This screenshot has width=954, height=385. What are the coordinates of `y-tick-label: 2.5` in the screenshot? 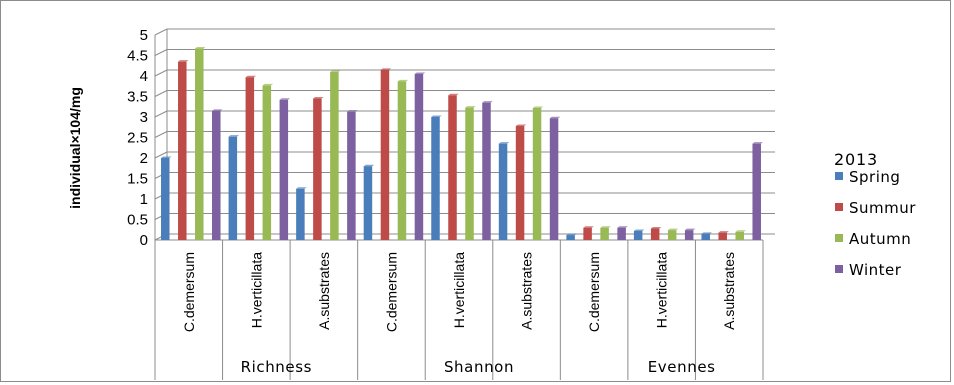 It's located at (137, 138).